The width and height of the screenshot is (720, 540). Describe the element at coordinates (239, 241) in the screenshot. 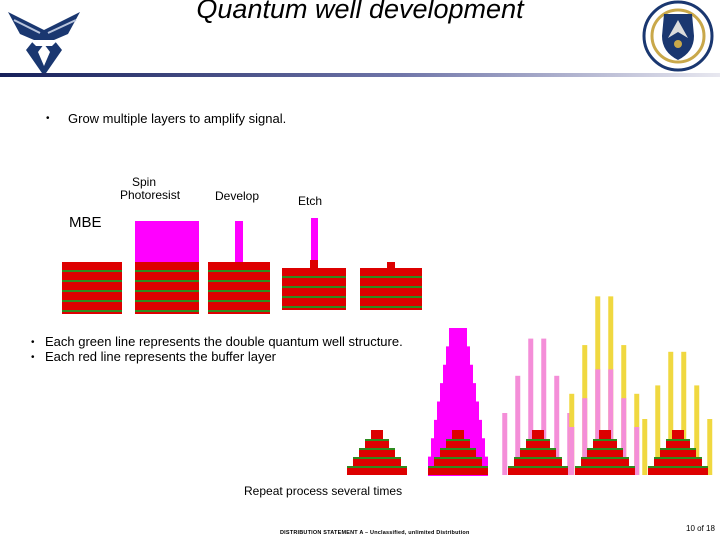

I see `photoresist-pillar` at that location.